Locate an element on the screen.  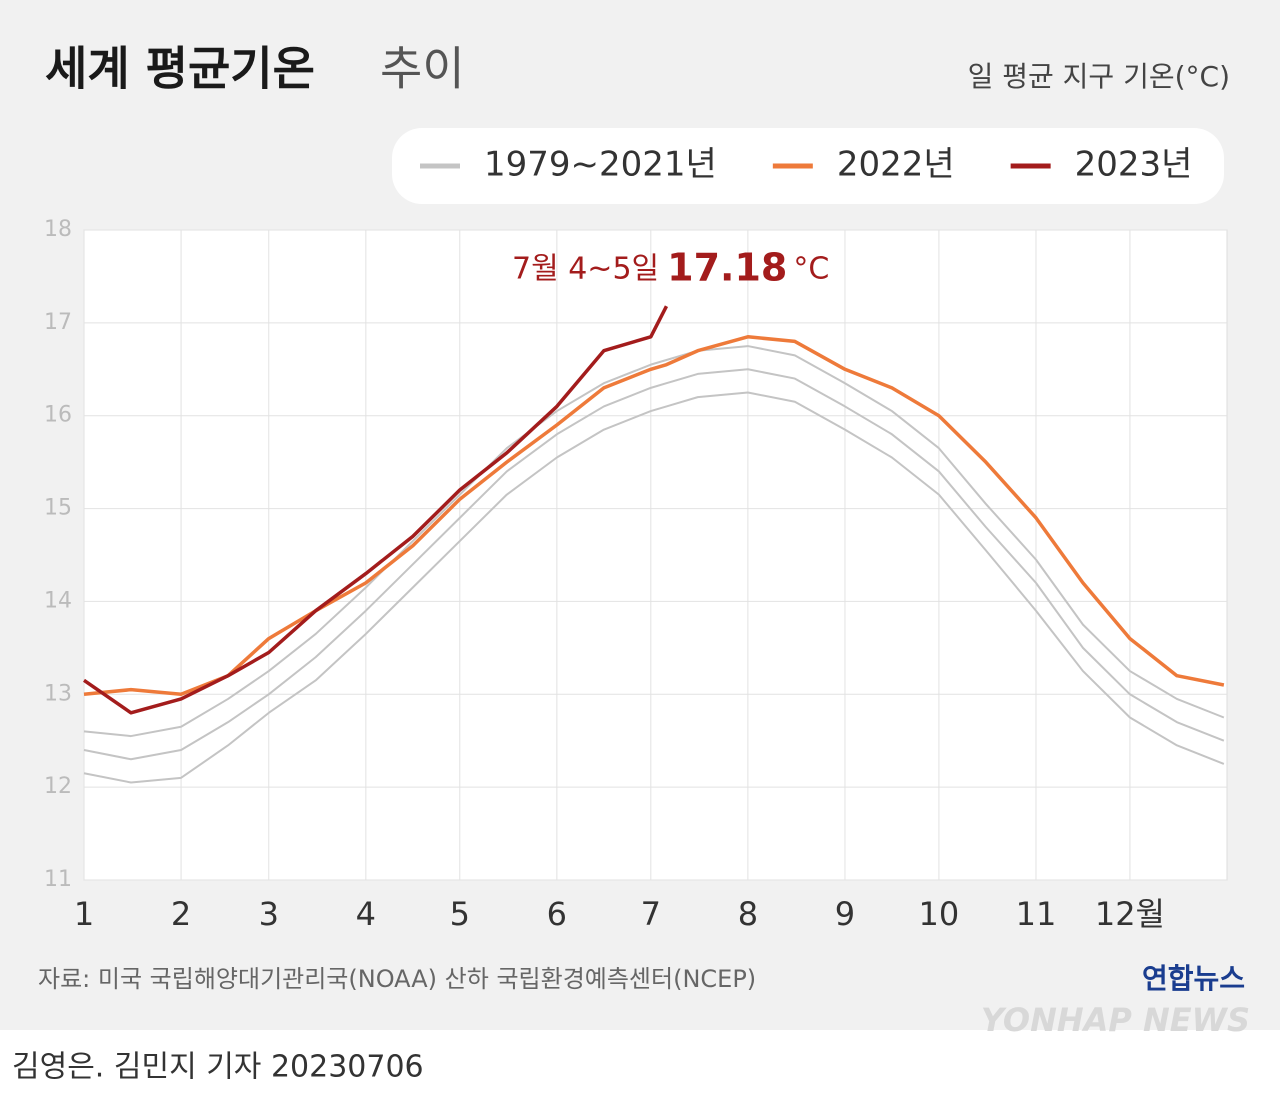
legend-label: 2023년 is located at coordinates (1134, 165).